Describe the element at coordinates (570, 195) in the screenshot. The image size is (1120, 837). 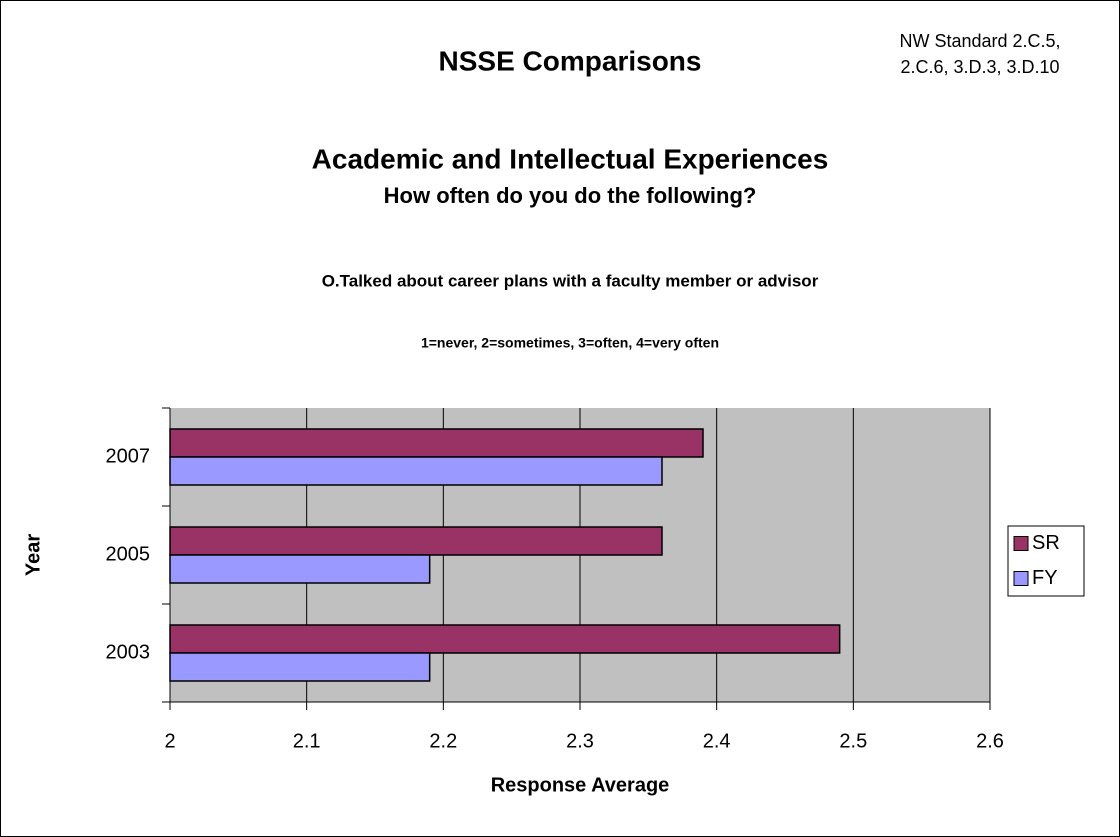
I see `subtitle: How often do you do the following?` at that location.